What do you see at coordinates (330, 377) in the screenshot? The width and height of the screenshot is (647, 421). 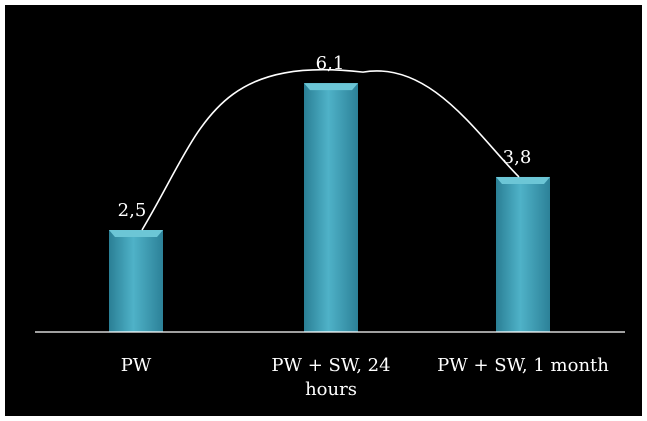 I see `category-label-2: PW + SW, 24 hours` at bounding box center [330, 377].